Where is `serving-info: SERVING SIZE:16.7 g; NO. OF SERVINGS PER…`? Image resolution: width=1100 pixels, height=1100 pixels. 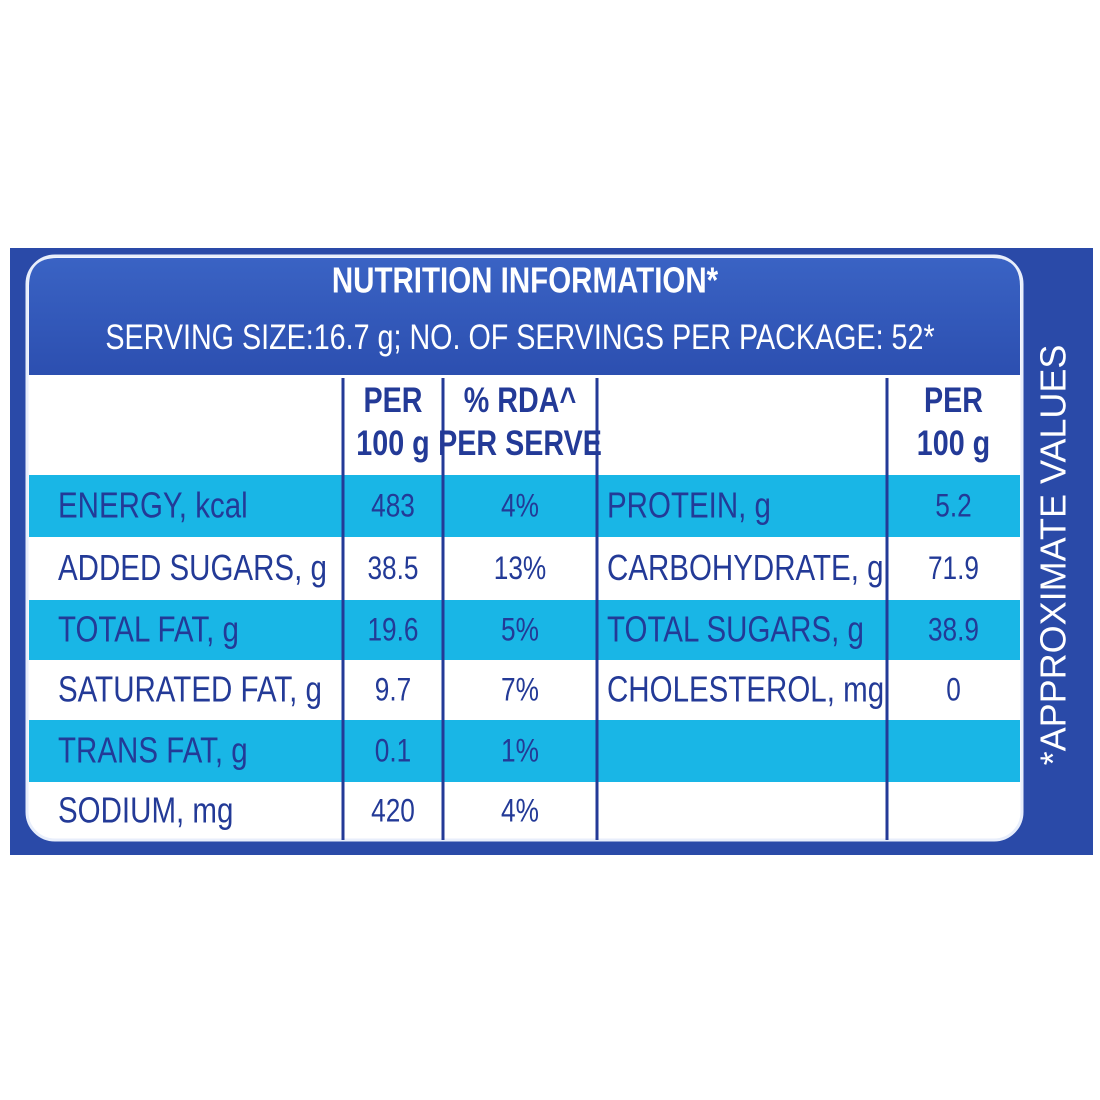 serving-info: SERVING SIZE:16.7 g; NO. OF SERVINGS PER… is located at coordinates (519, 337).